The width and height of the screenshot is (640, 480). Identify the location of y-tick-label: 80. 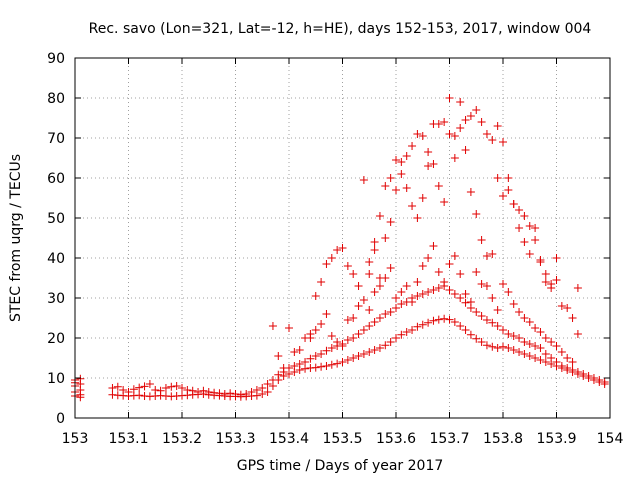
(56, 99).